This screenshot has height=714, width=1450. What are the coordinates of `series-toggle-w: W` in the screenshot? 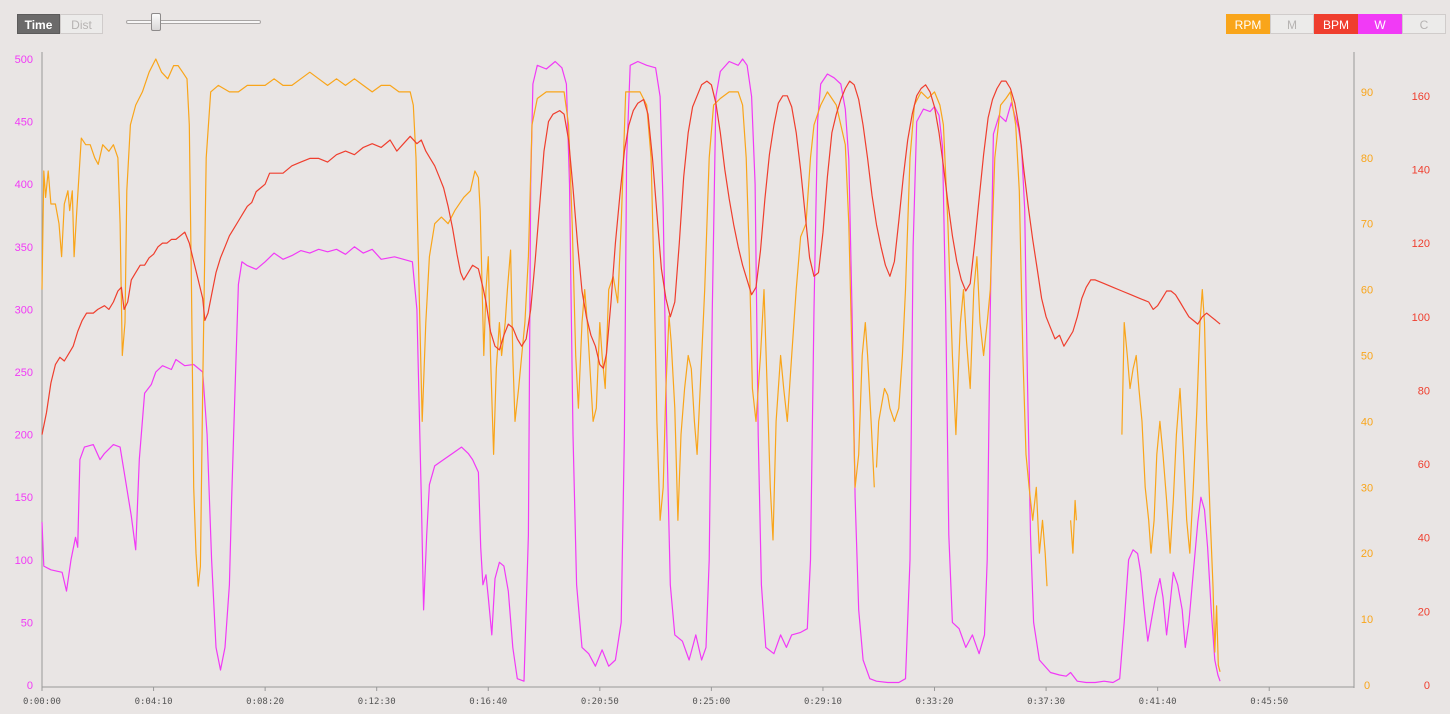 It's located at (1380, 24).